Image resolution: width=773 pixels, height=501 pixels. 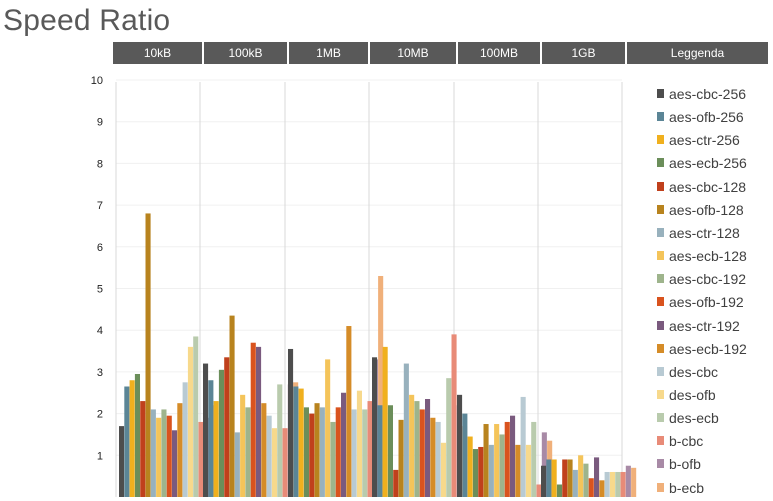 I want to click on legend-label: aes-ofb-128, so click(x=706, y=209).